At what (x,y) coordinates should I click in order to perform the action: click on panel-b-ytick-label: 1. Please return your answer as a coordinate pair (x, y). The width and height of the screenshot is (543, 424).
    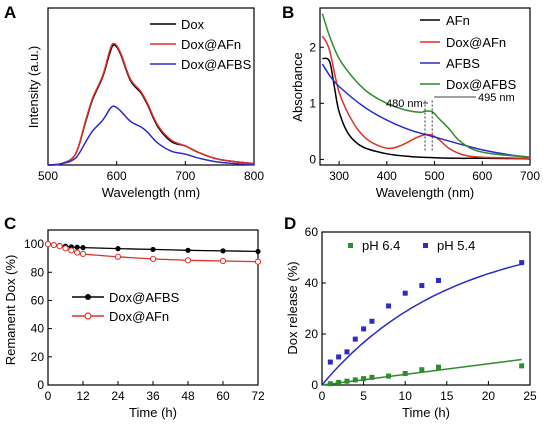
    Looking at the image, I should click on (312, 103).